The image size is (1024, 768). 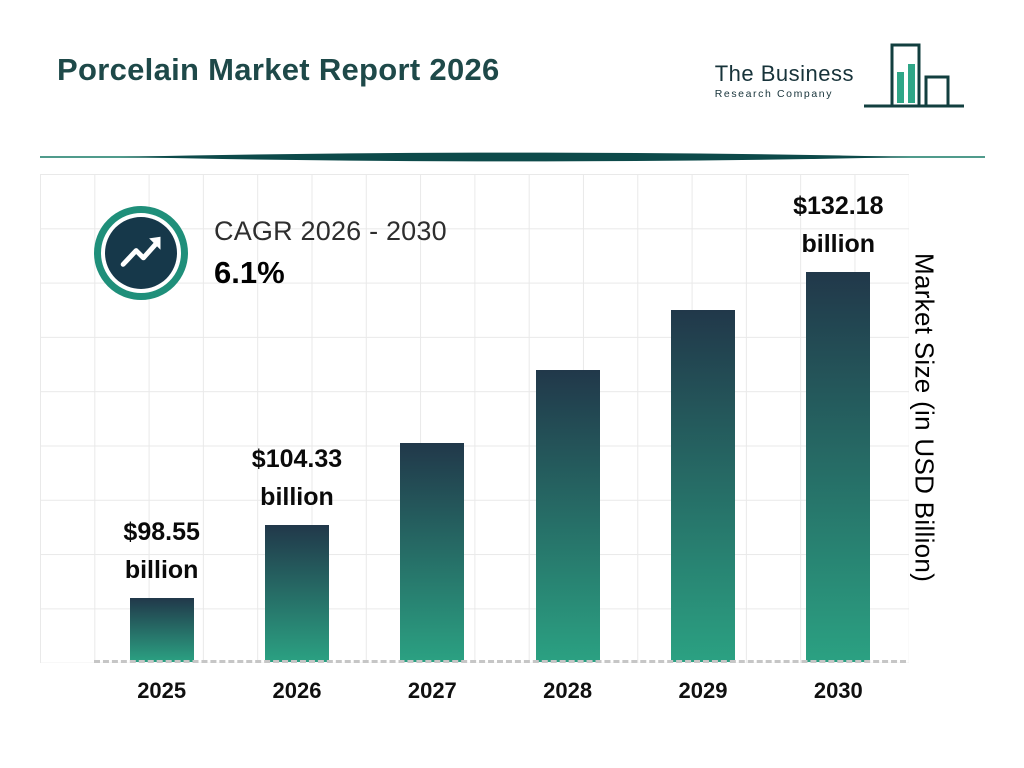 What do you see at coordinates (432, 552) in the screenshot?
I see `bar-2027` at bounding box center [432, 552].